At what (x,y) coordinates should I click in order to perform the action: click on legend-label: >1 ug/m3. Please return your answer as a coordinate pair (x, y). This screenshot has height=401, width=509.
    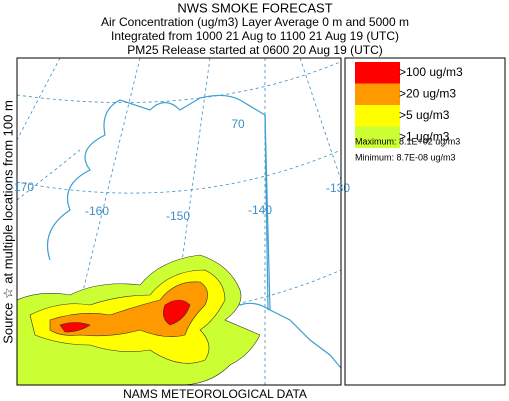
    Looking at the image, I should click on (424, 137).